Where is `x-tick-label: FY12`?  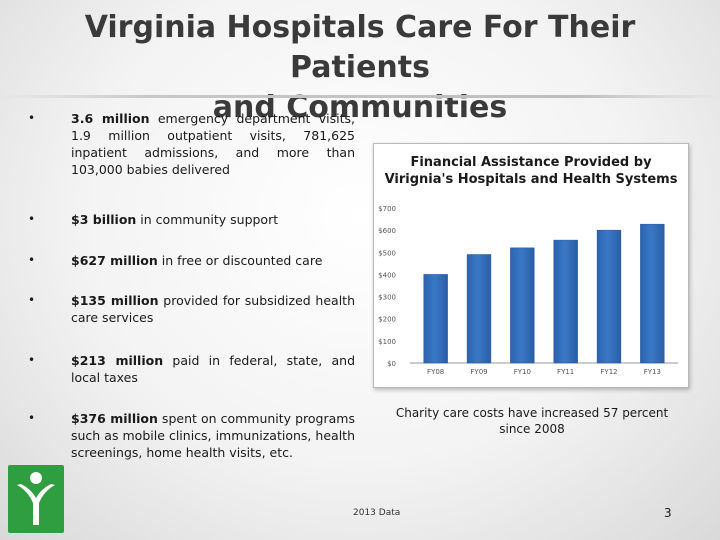 x-tick-label: FY12 is located at coordinates (608, 372).